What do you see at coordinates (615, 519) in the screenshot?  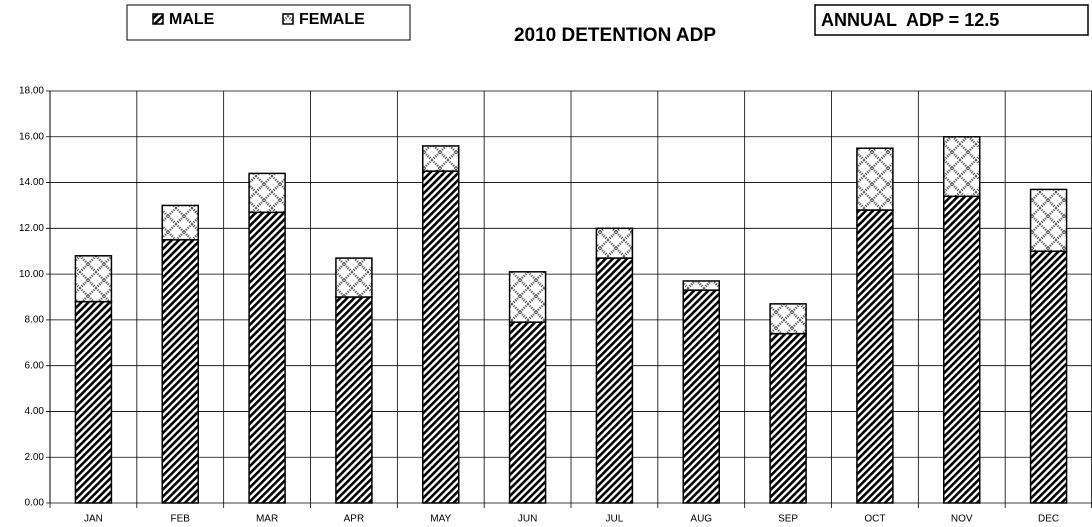 I see `x-tick-label: JUL` at bounding box center [615, 519].